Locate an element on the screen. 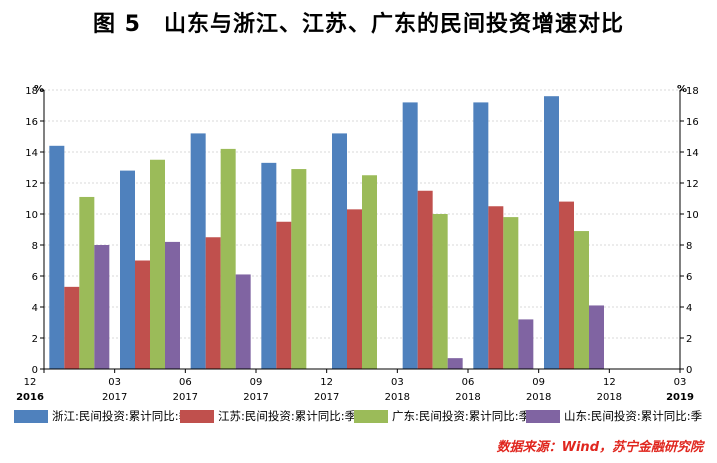 The width and height of the screenshot is (717, 463). y-tick-label-left: 16 is located at coordinates (31, 122).